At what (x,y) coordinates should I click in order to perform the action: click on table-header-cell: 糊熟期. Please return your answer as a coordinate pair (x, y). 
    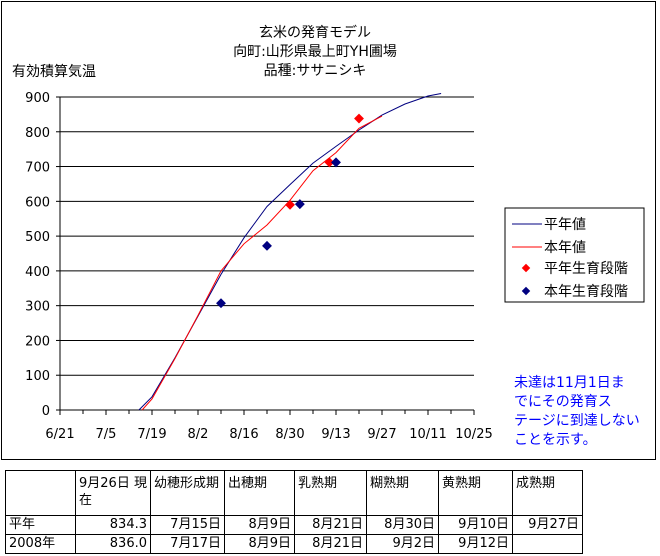
    Looking at the image, I should click on (402, 493).